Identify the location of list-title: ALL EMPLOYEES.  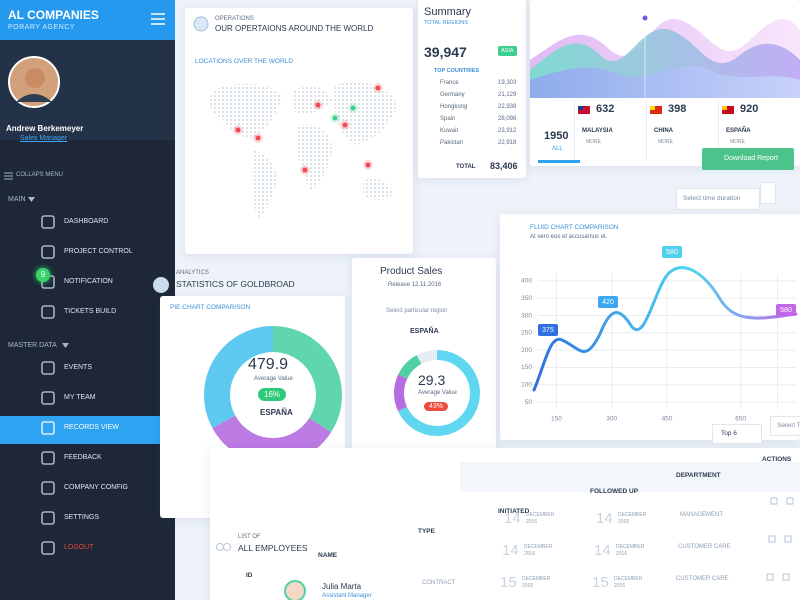
(273, 548).